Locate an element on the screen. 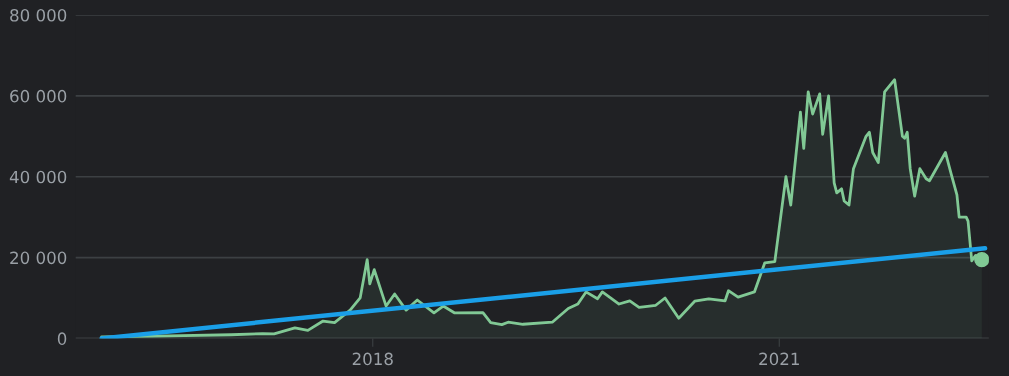 This screenshot has height=376, width=1009. y-tick-label: 60 000 is located at coordinates (38, 96).